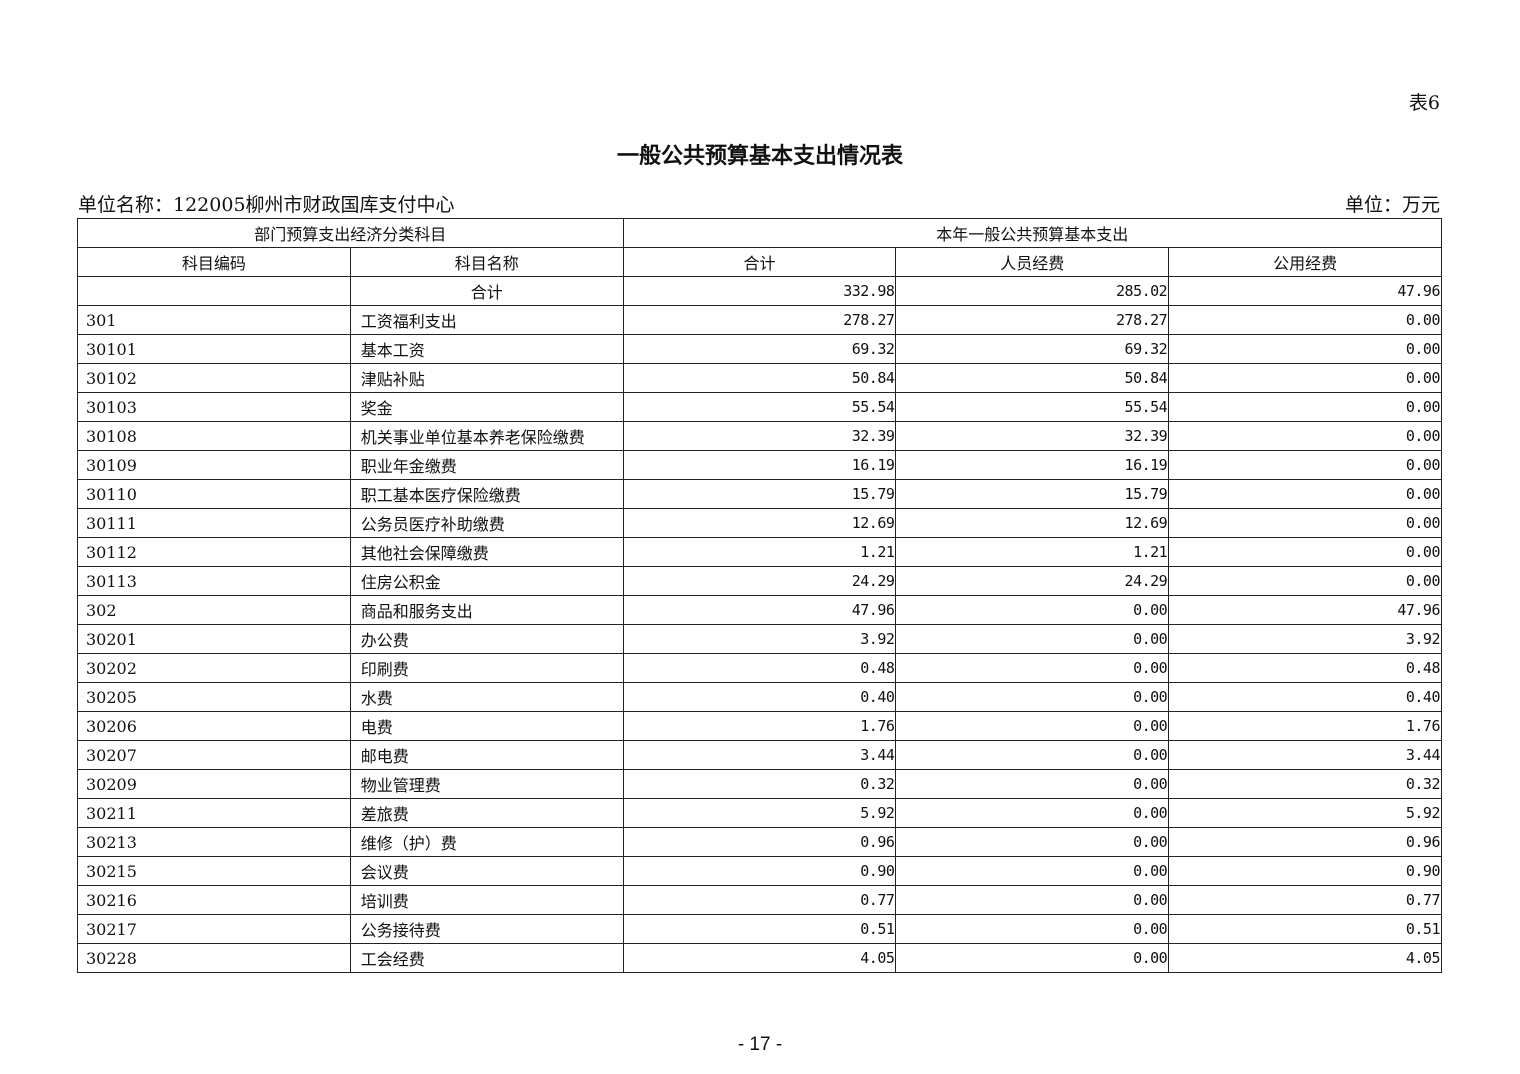  I want to click on cell-personnel: 12.69, so click(1032, 523).